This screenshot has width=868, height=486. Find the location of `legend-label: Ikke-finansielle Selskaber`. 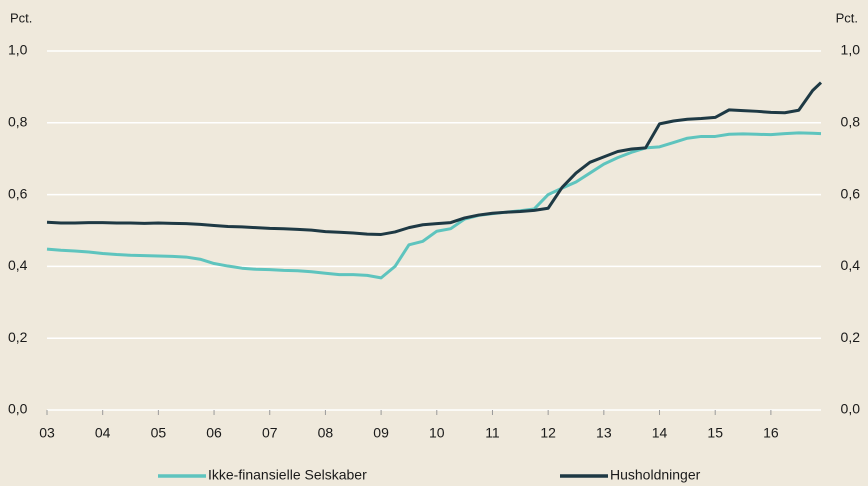

legend-label: Ikke-finansielle Selskaber is located at coordinates (287, 475).